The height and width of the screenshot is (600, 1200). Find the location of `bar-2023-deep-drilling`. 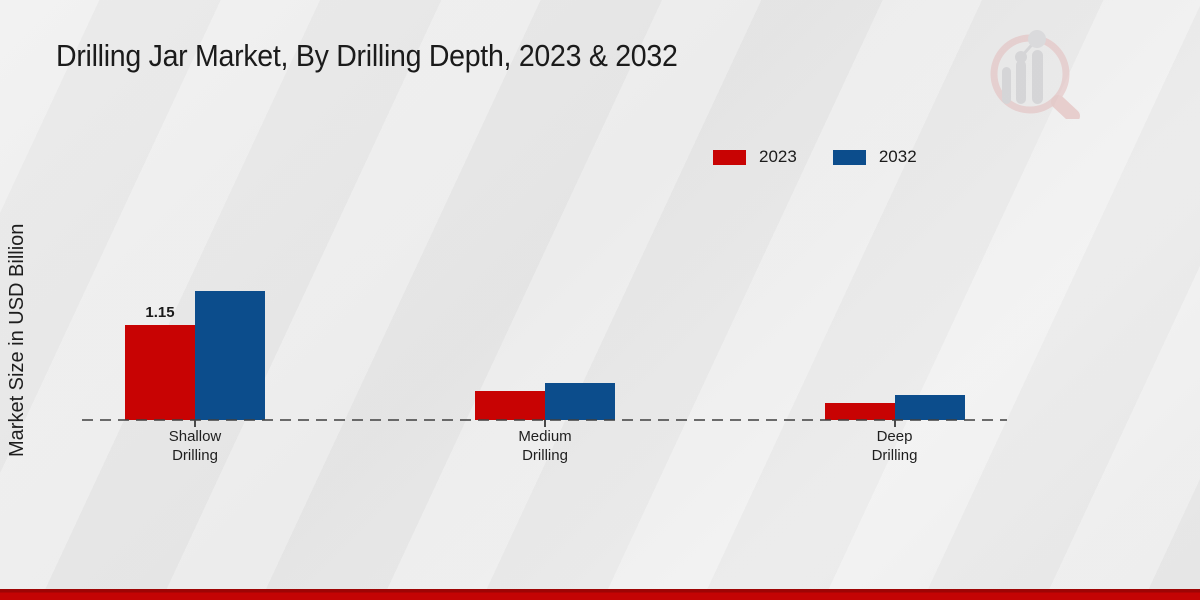

bar-2023-deep-drilling is located at coordinates (859, 411).